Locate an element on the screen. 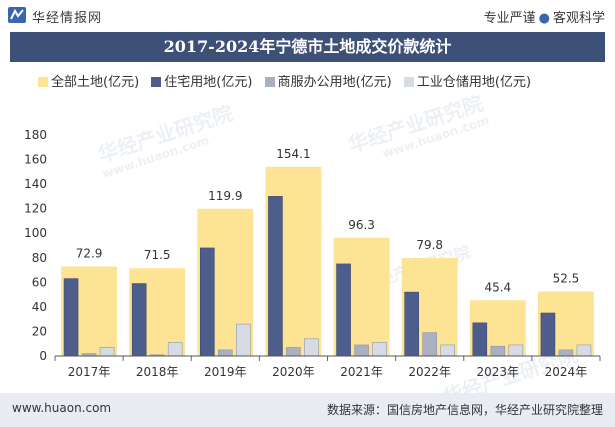  y-tick-label: 80 is located at coordinates (39, 258).